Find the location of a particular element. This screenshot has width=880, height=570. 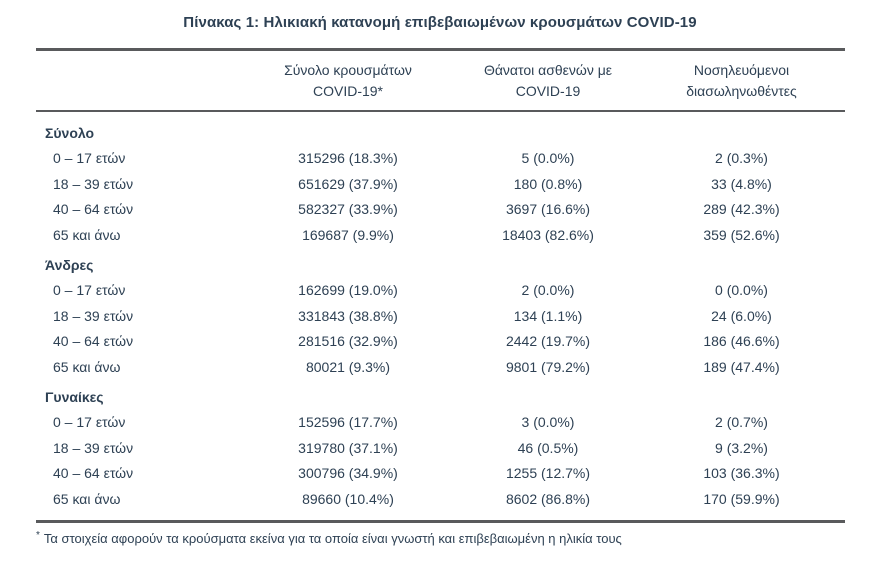

cases-value: 319780 (37.1%) is located at coordinates (348, 447).